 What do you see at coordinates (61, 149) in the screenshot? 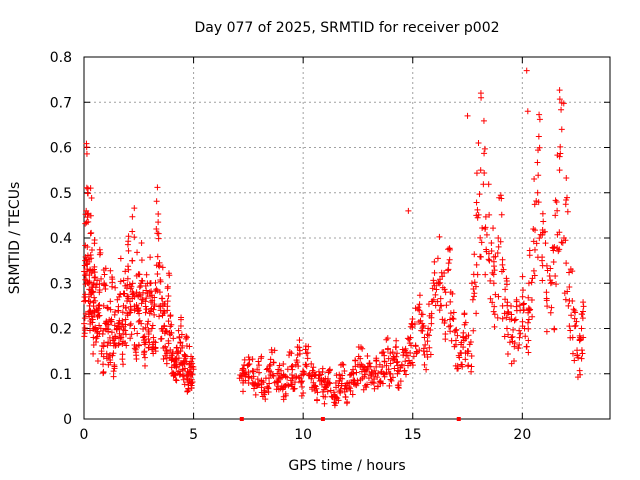
I see `y-tick-label: 0.6` at bounding box center [61, 149].